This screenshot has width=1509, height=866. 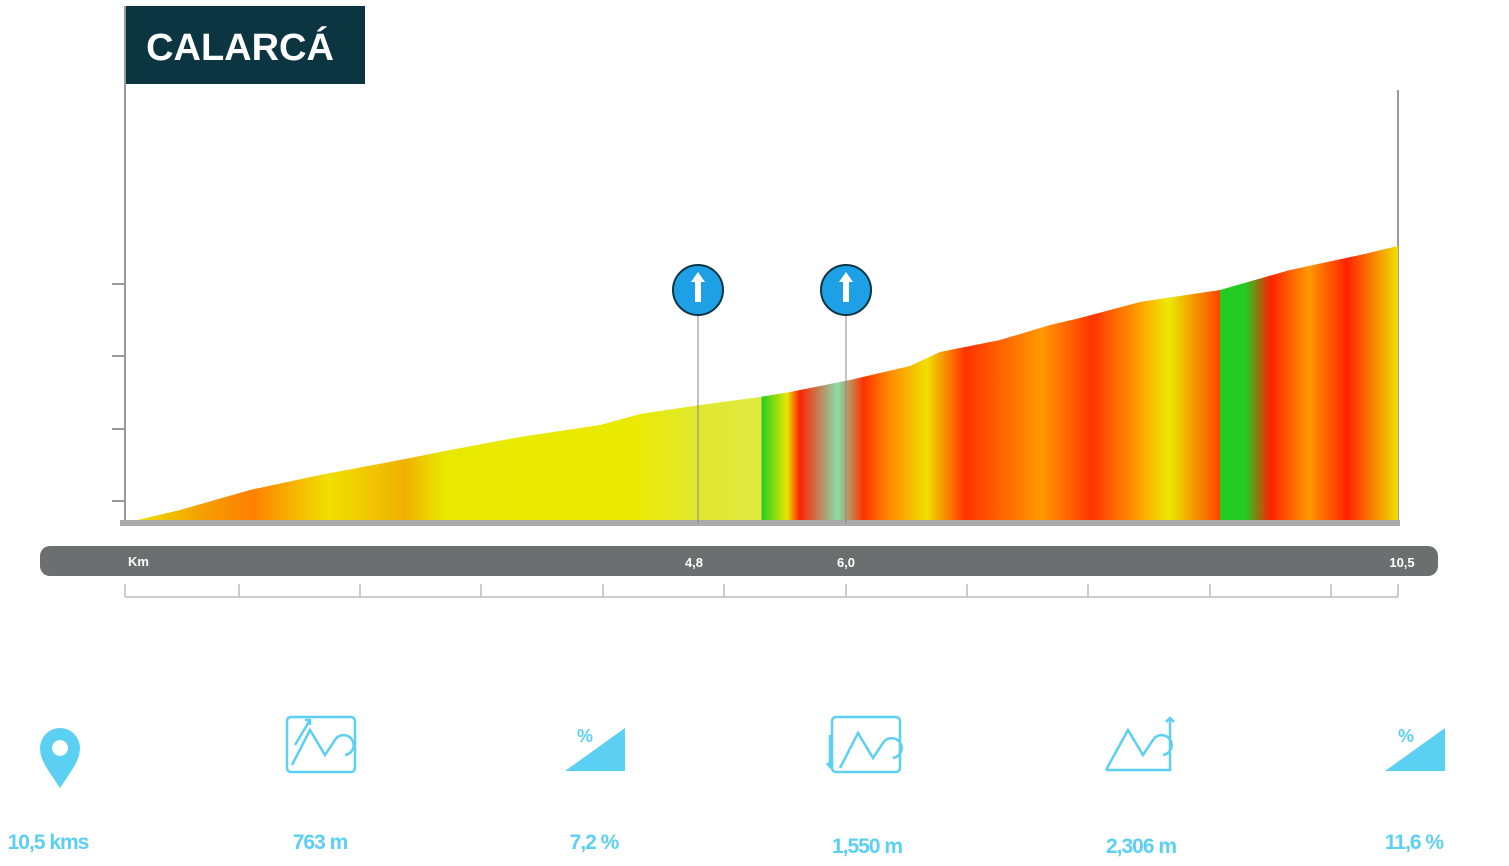 I want to click on km-bar, so click(x=739, y=561).